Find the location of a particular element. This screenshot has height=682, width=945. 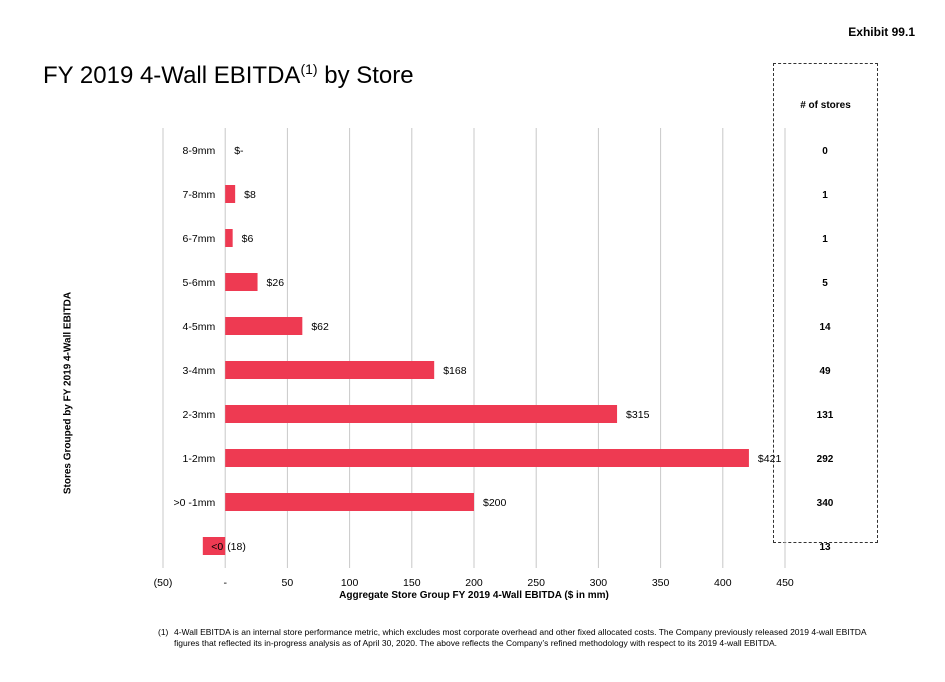

data-label: $421 is located at coordinates (770, 459).